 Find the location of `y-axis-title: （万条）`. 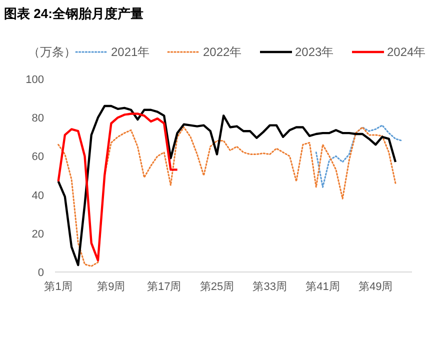

y-axis-title: （万条） is located at coordinates (52, 52).